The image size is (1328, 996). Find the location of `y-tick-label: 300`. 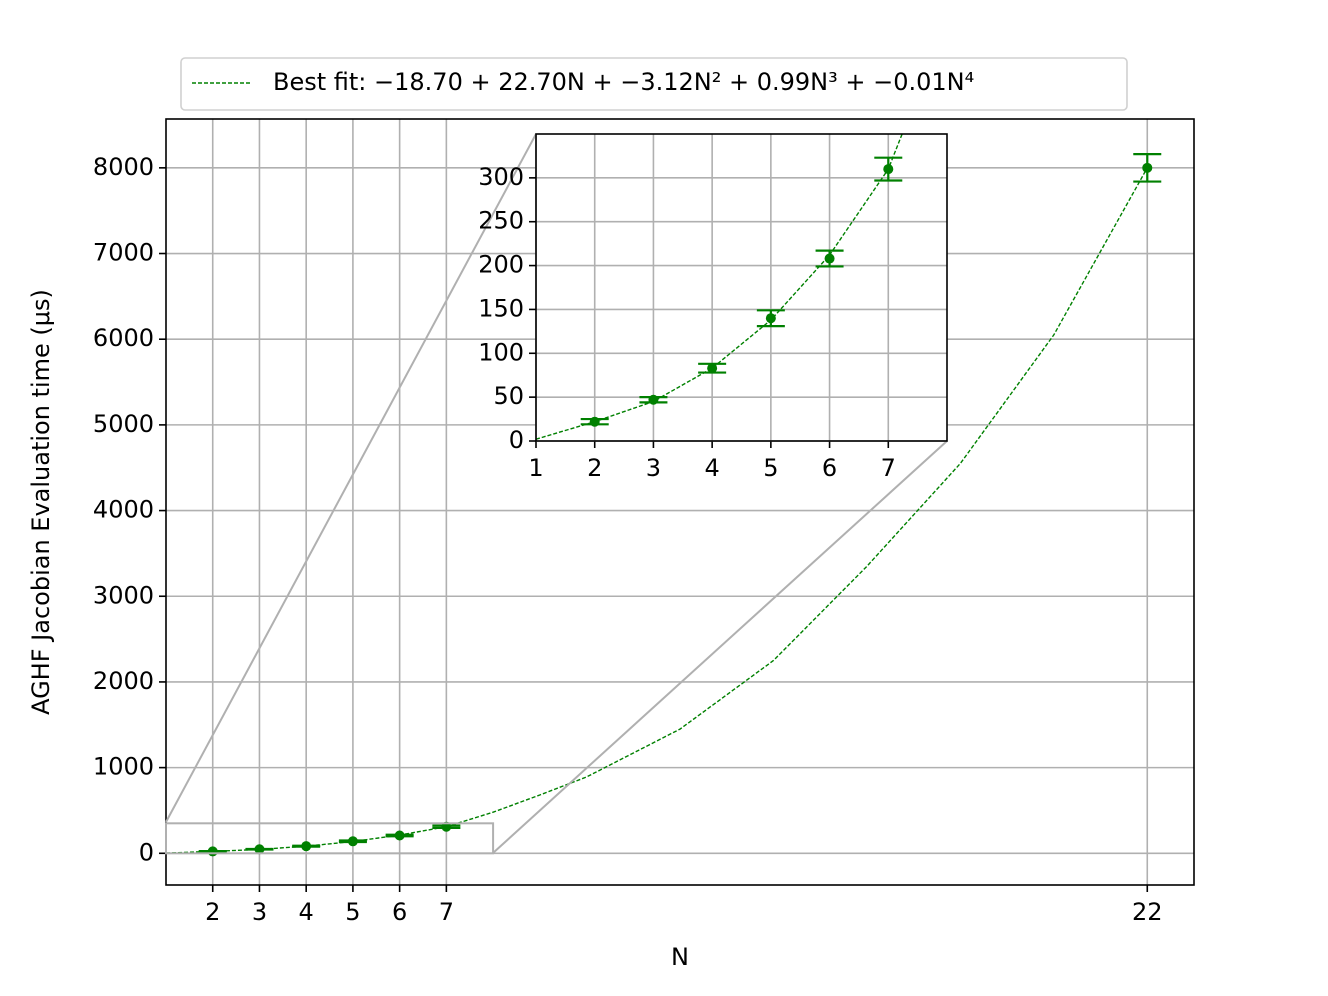

y-tick-label: 300 is located at coordinates (501, 177).